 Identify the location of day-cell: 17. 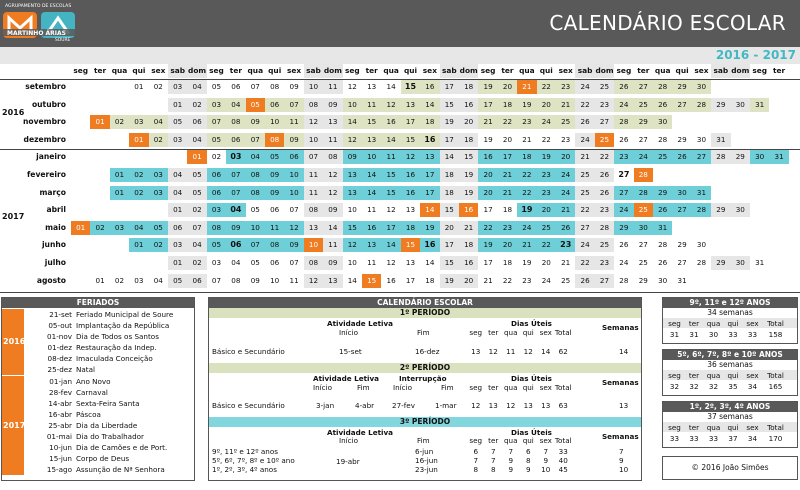
(449, 245).